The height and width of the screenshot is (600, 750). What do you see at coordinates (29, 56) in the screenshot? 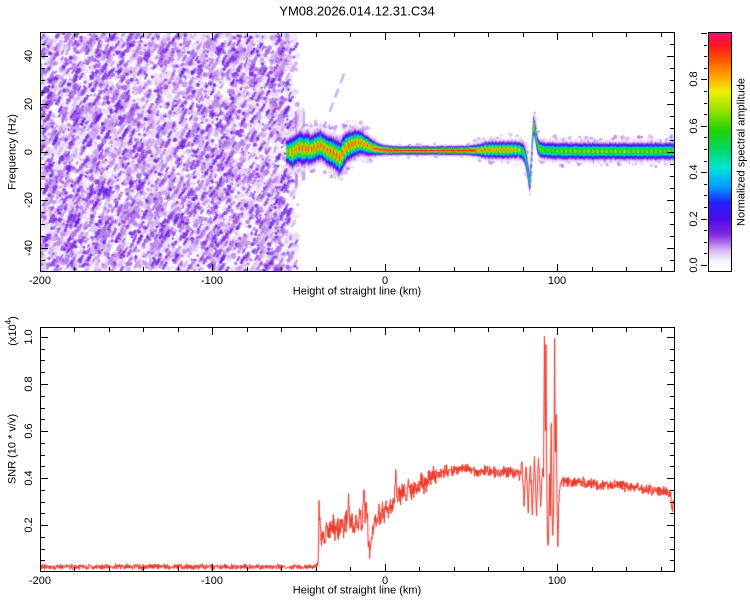
I see `tick-label: 40` at bounding box center [29, 56].